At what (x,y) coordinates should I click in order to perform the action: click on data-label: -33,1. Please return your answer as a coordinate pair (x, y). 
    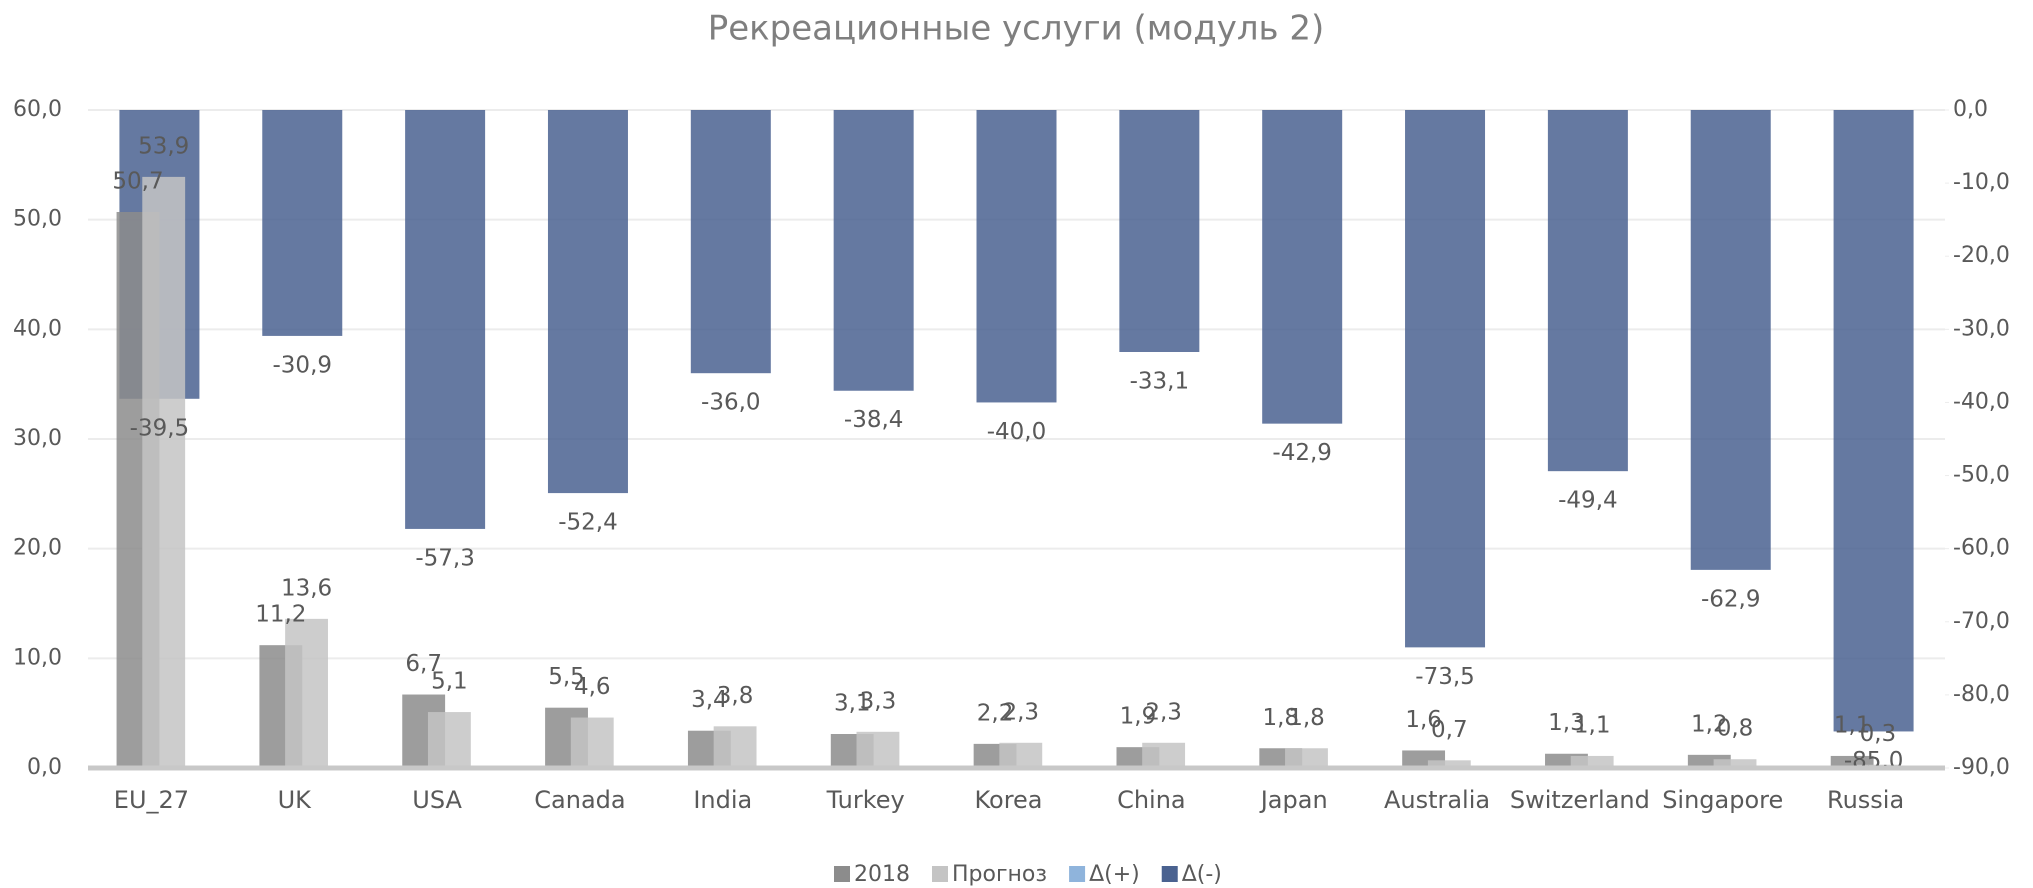
    Looking at the image, I should click on (1160, 381).